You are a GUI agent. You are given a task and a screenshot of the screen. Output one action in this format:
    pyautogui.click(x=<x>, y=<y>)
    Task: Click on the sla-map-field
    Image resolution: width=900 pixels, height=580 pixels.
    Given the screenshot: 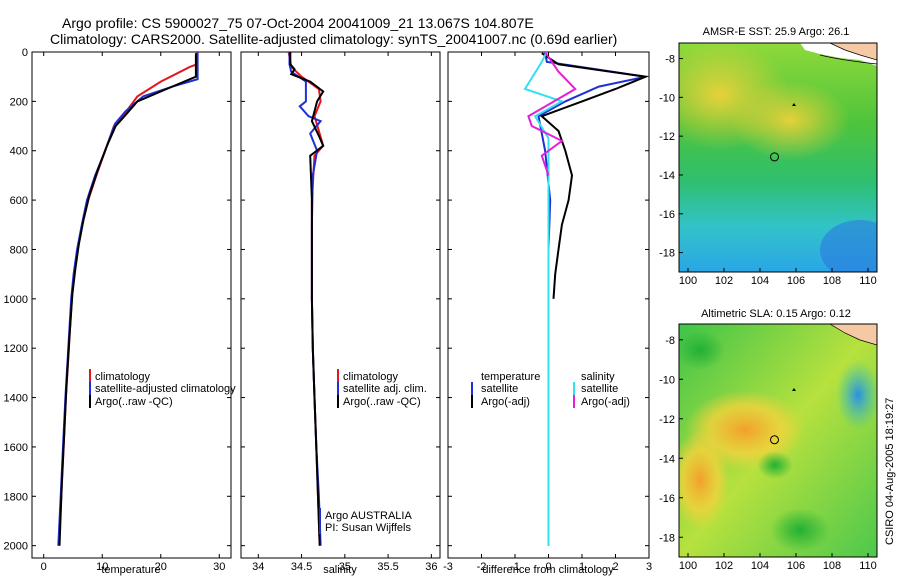 What is the action you would take?
    pyautogui.click(x=778, y=440)
    